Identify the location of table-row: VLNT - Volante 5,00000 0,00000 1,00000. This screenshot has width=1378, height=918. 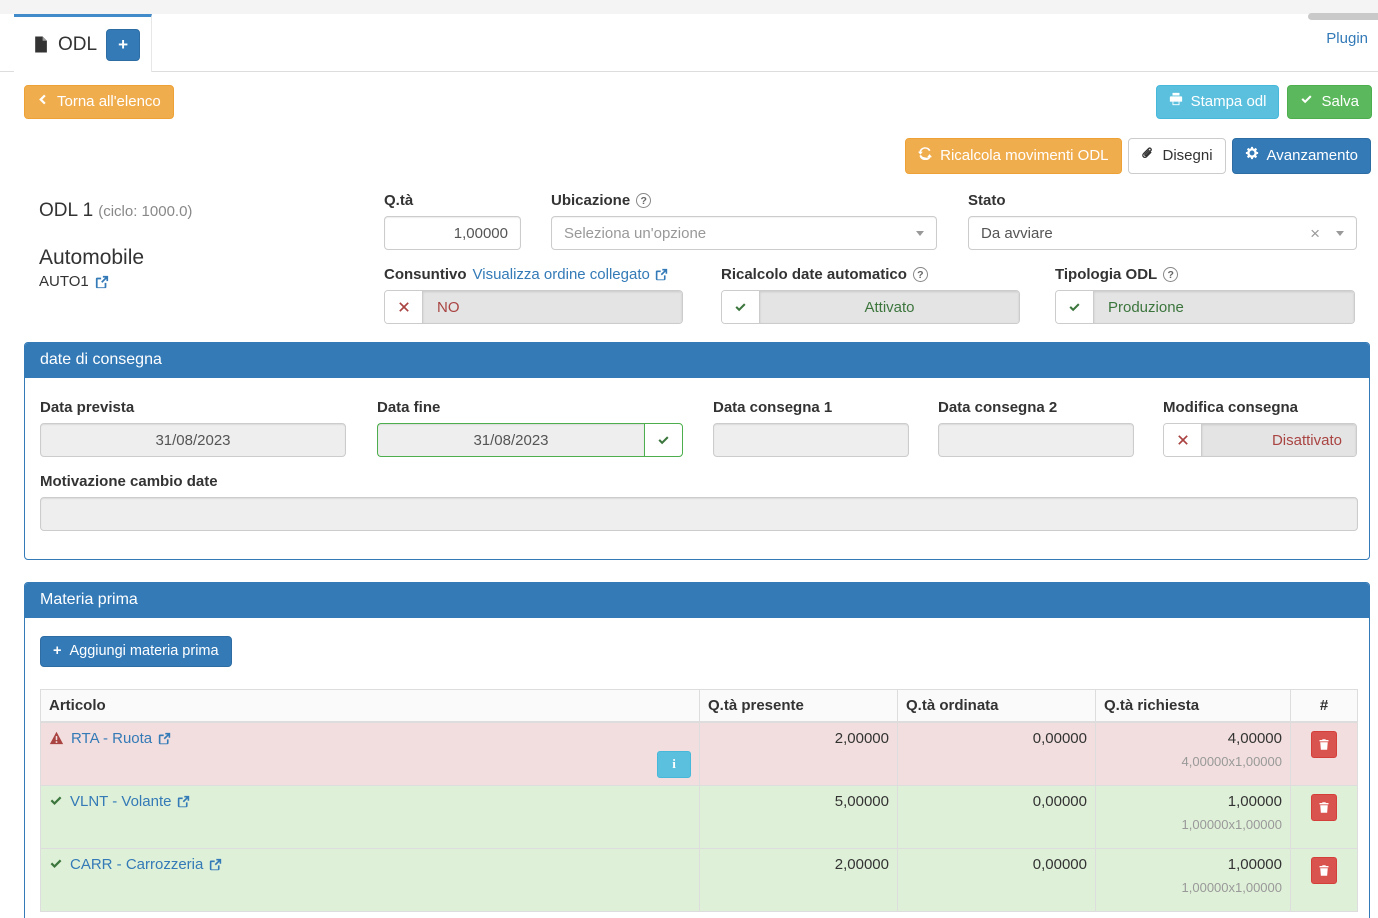
(699, 816).